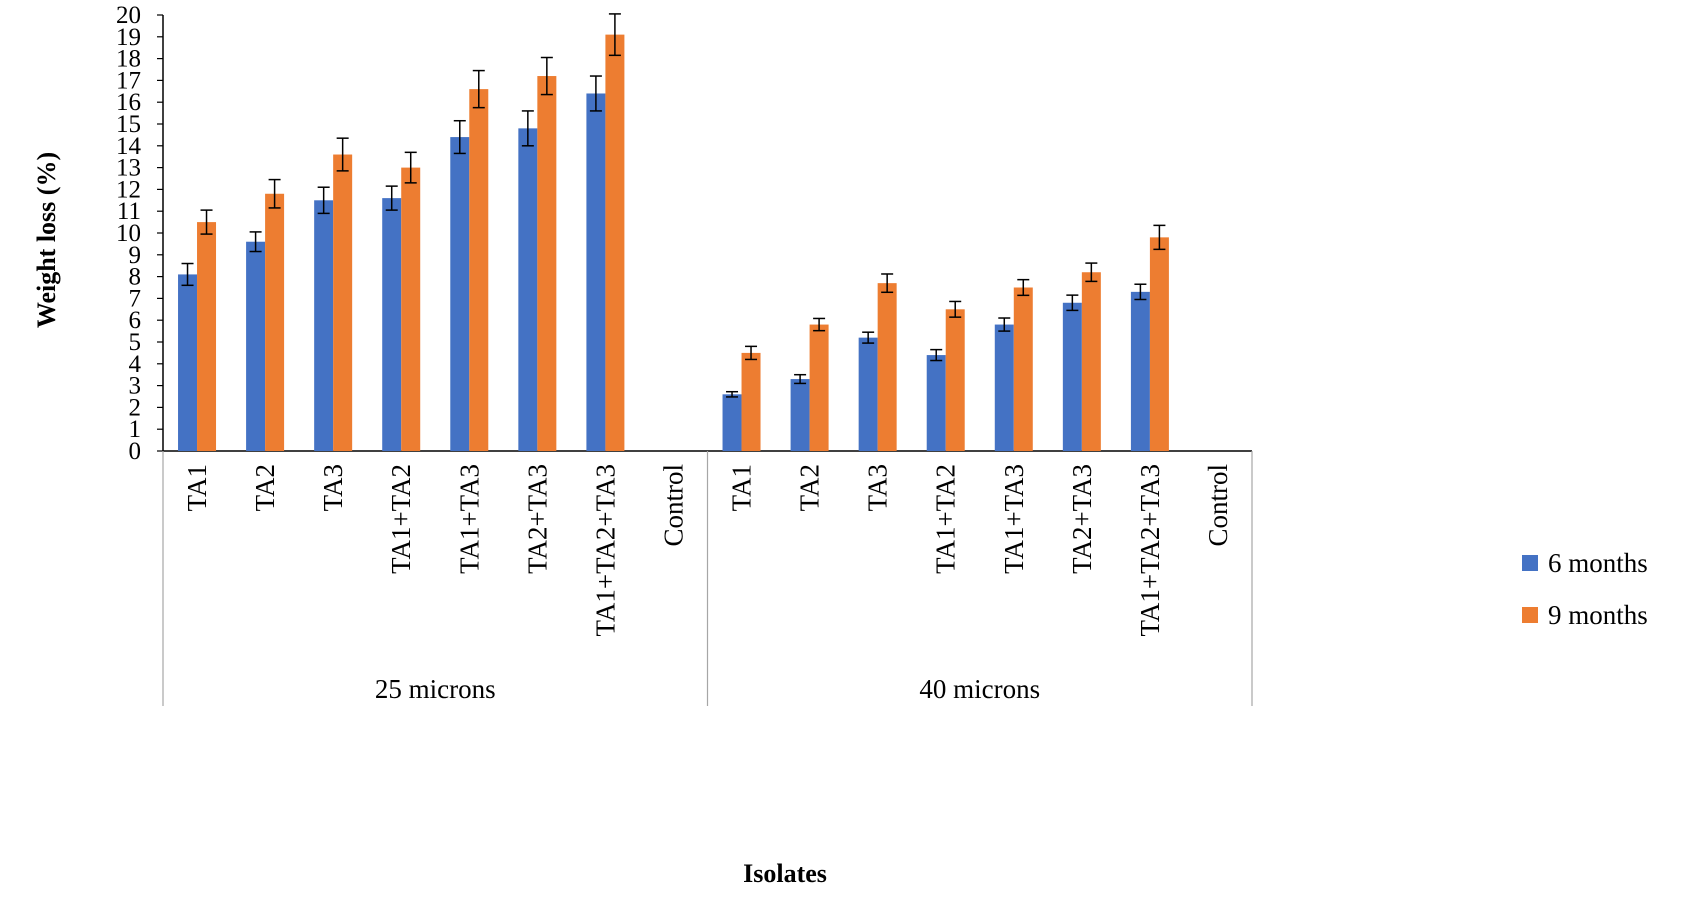  What do you see at coordinates (1530, 615) in the screenshot?
I see `legend-swatch-9-months` at bounding box center [1530, 615].